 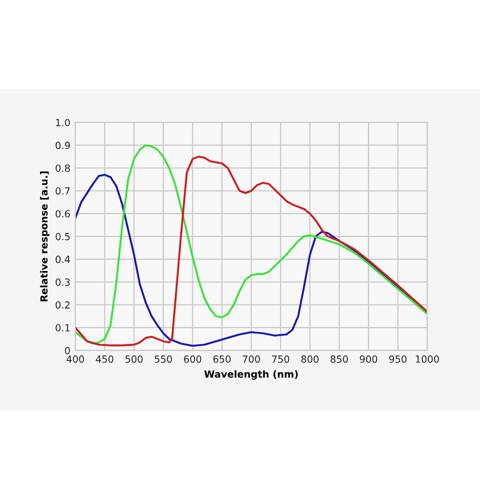 What do you see at coordinates (45, 236) in the screenshot?
I see `y-axis-title: Relative response [a.u.]` at bounding box center [45, 236].